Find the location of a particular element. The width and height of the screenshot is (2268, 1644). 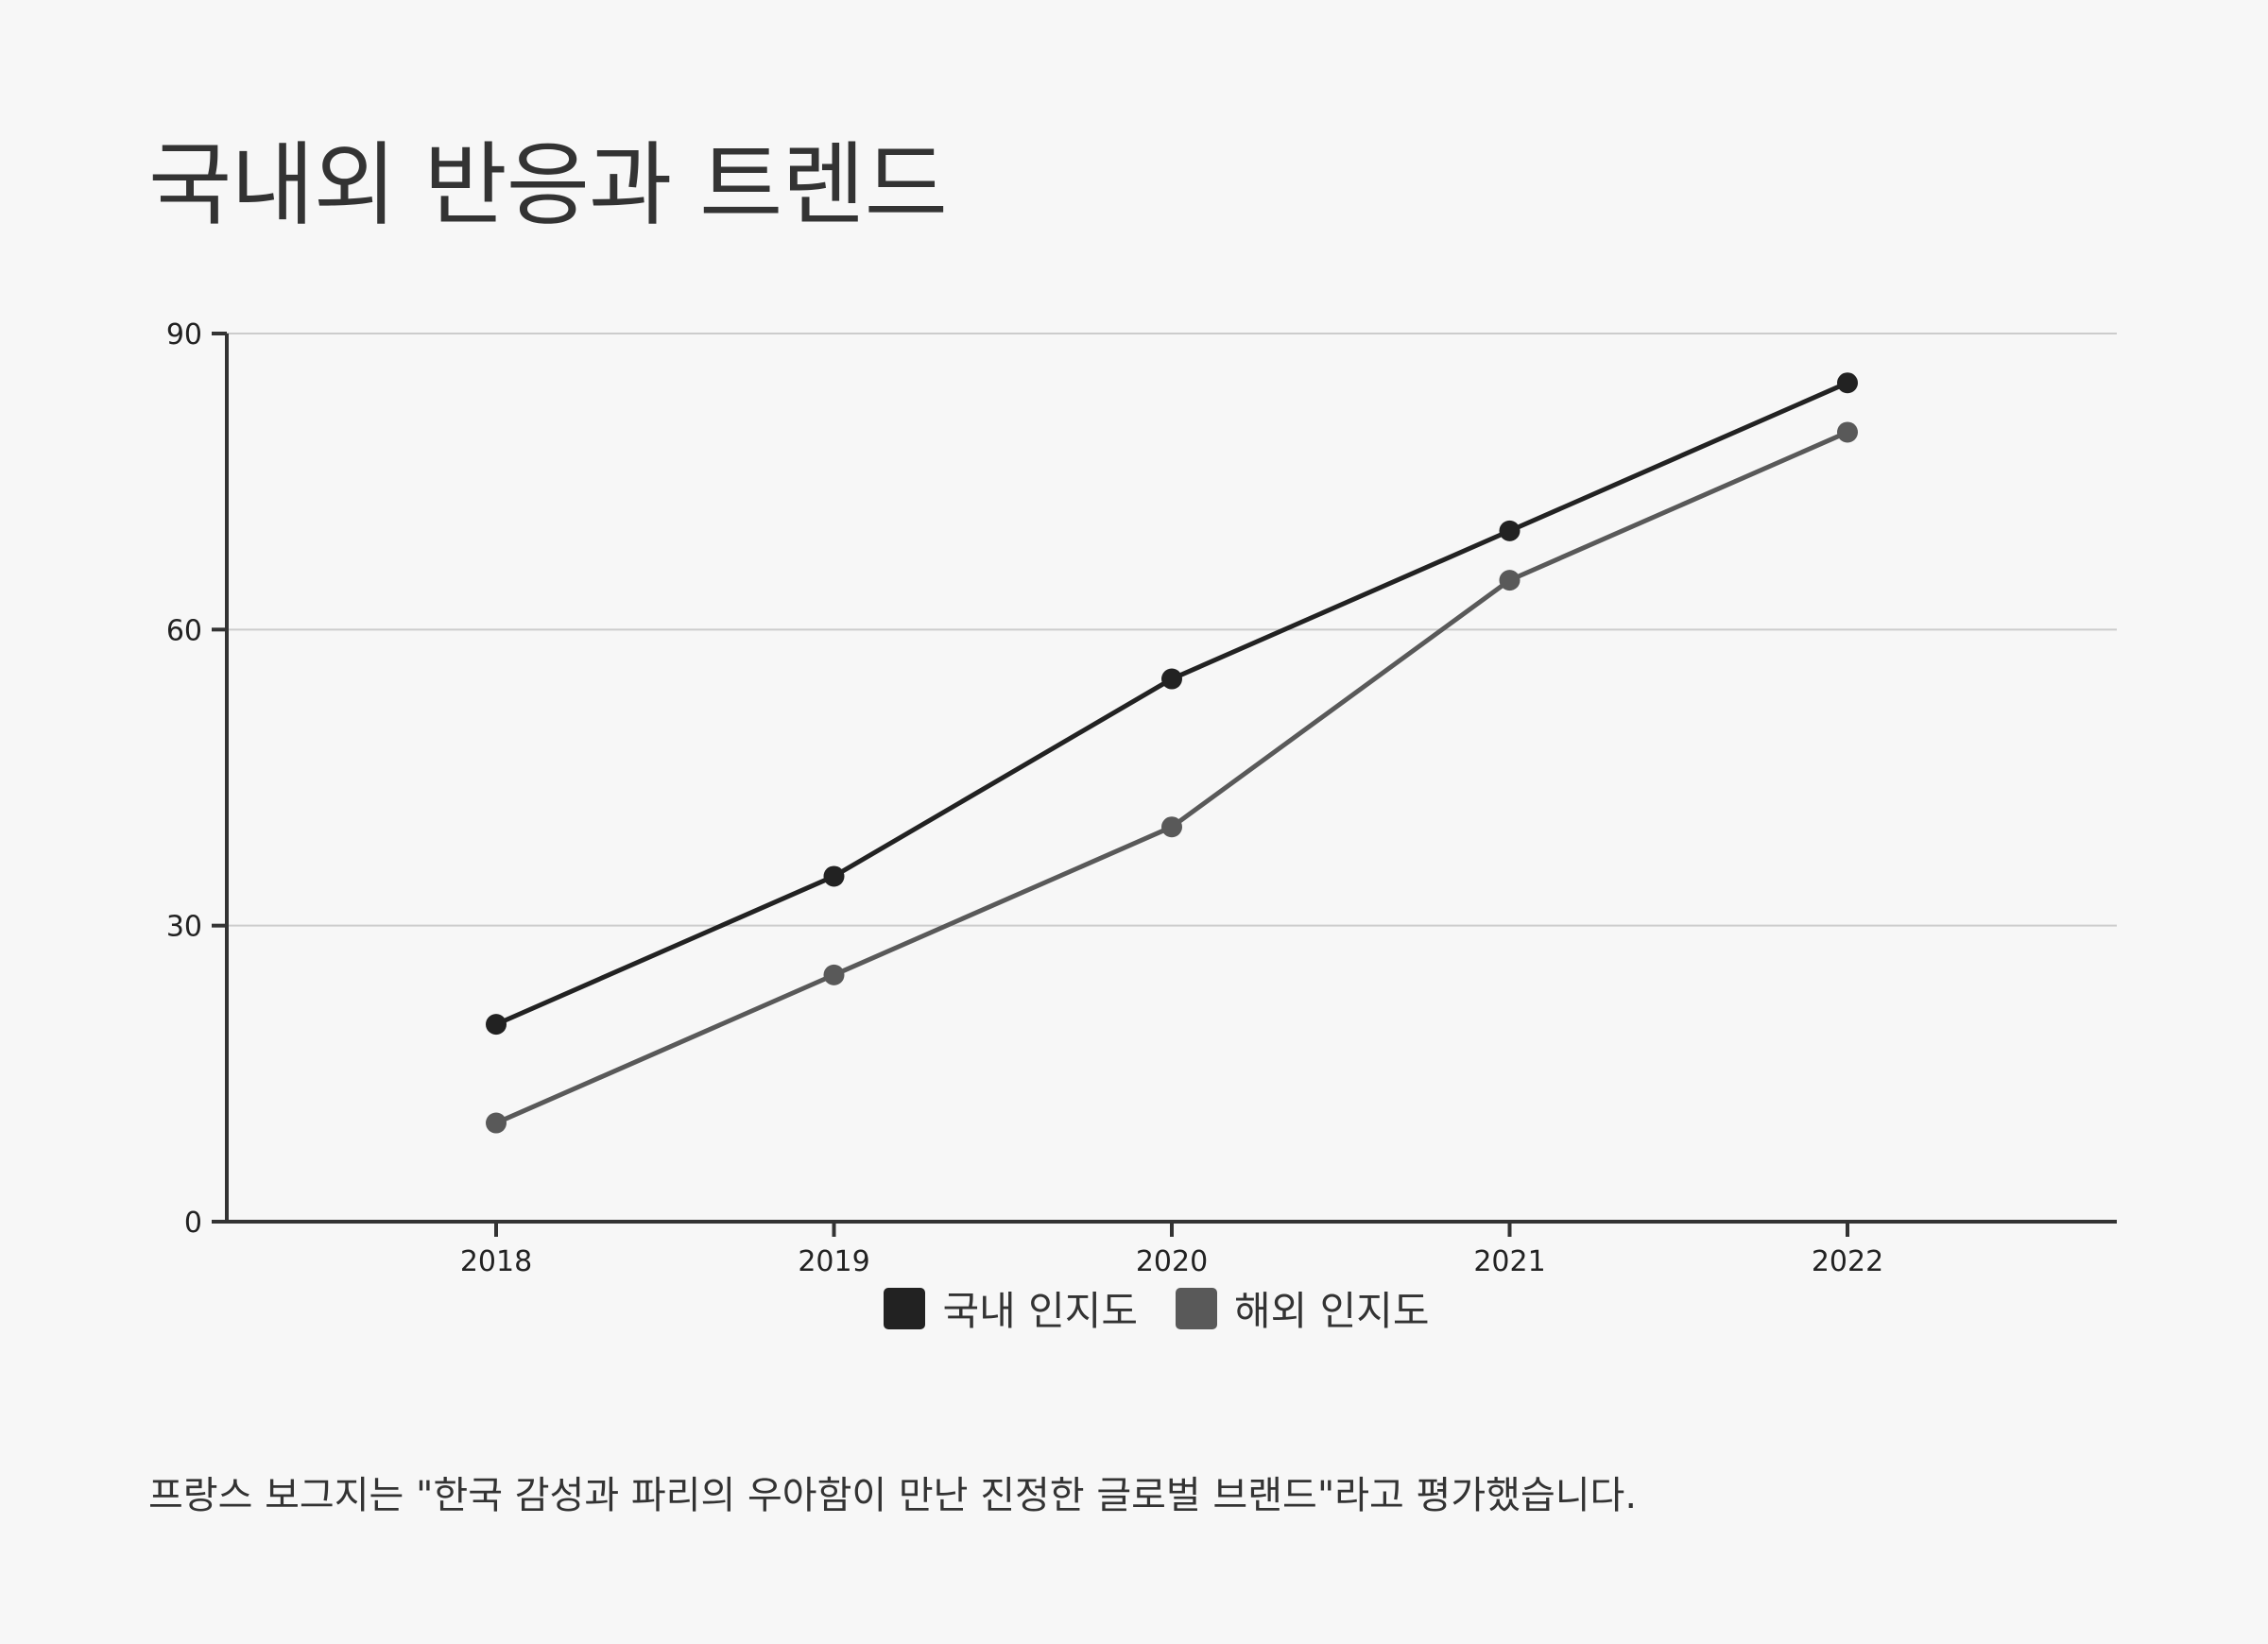

y-tick-label: 0 is located at coordinates (193, 1223).